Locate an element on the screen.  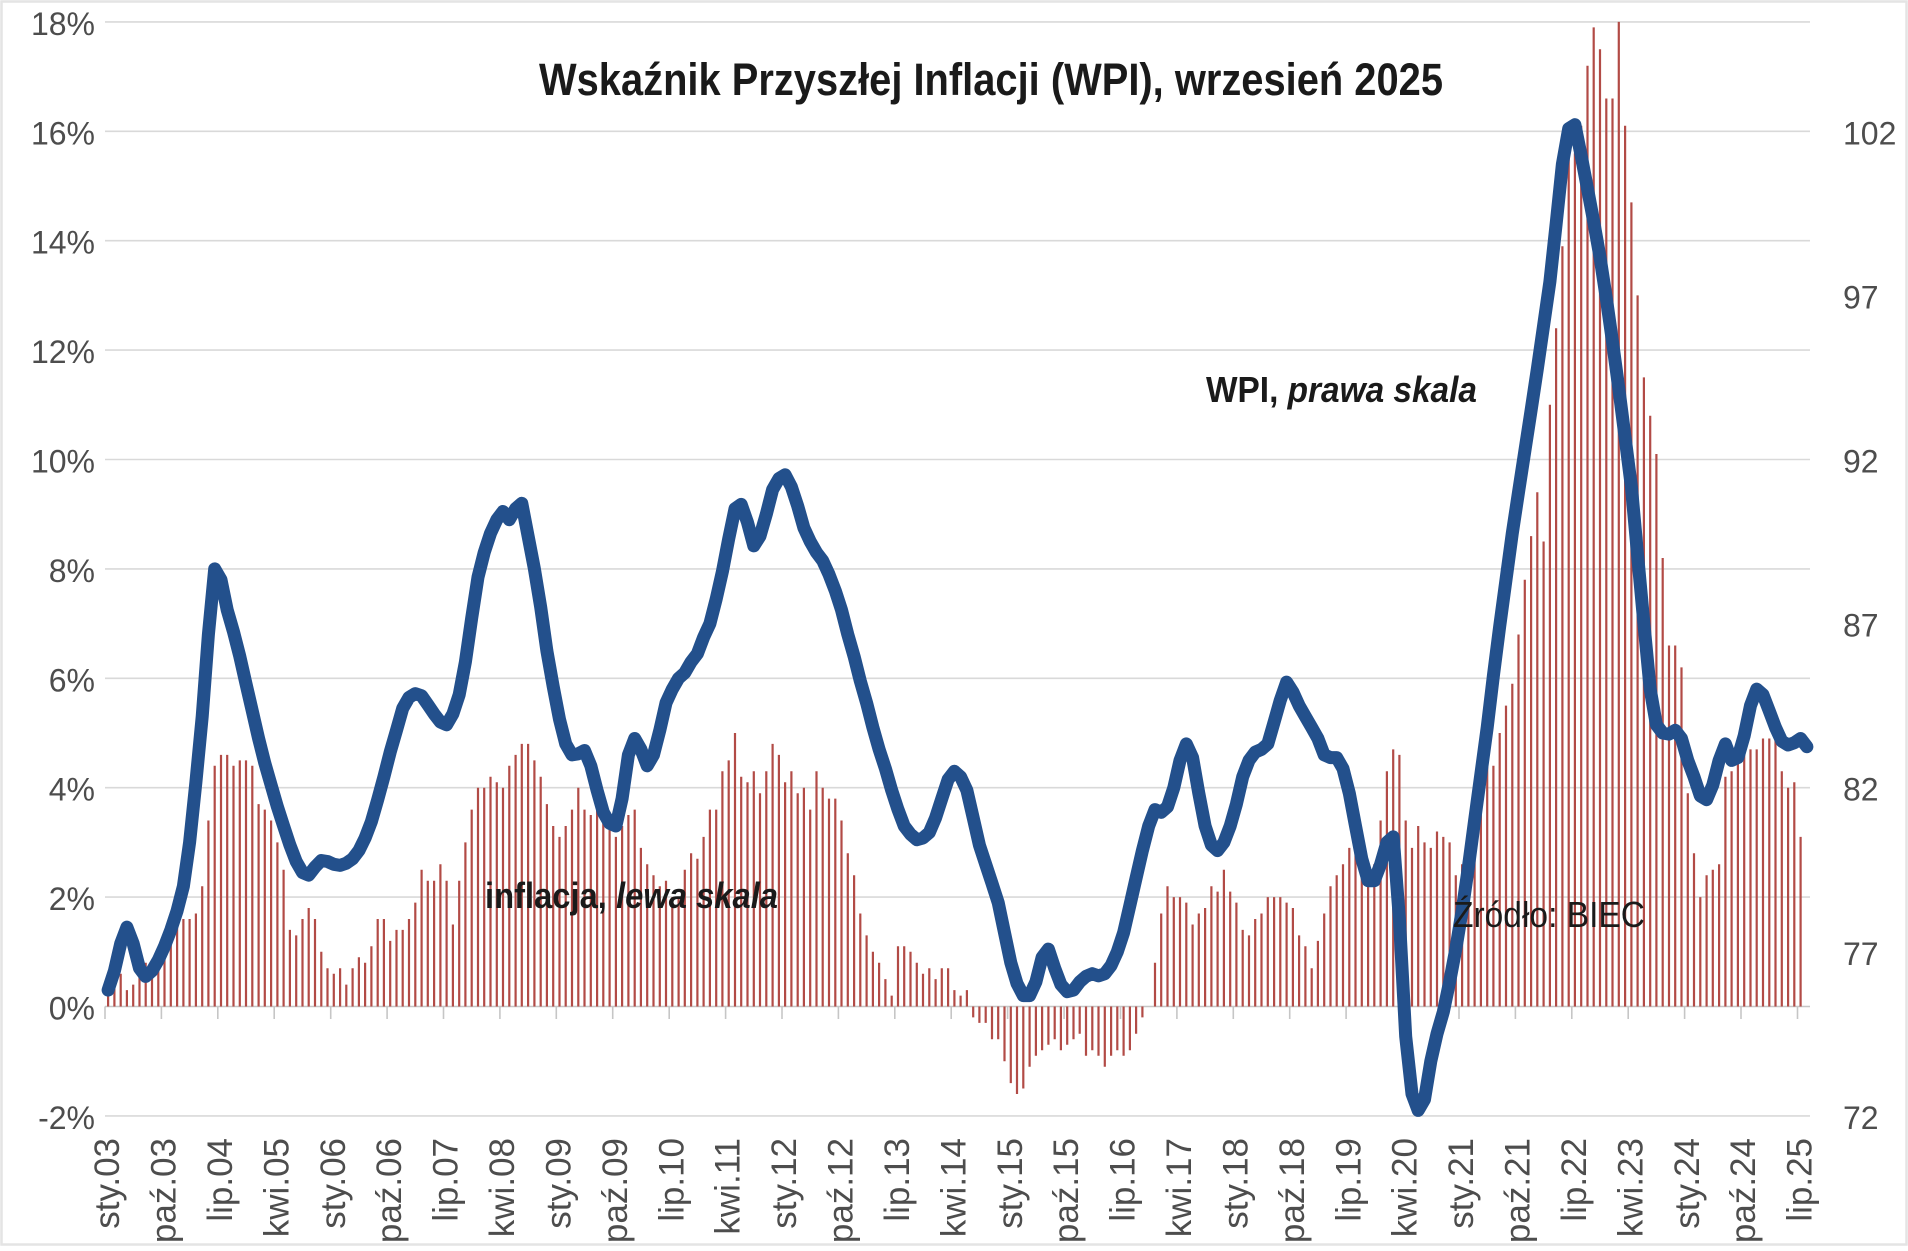
svg-text: sty.09 is located at coordinates (559, 1183).